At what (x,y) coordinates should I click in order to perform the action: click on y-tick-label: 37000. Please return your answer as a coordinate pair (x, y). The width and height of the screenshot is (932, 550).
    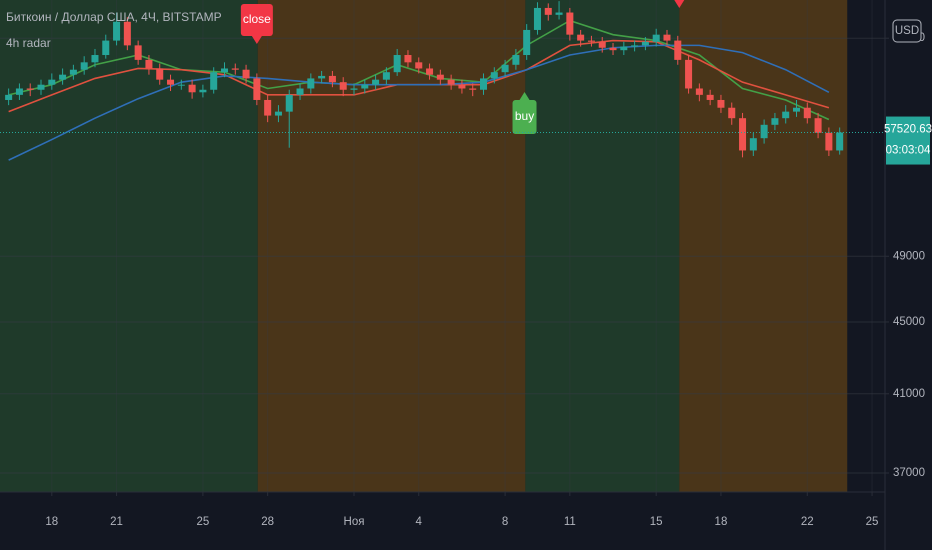
    Looking at the image, I should click on (909, 473).